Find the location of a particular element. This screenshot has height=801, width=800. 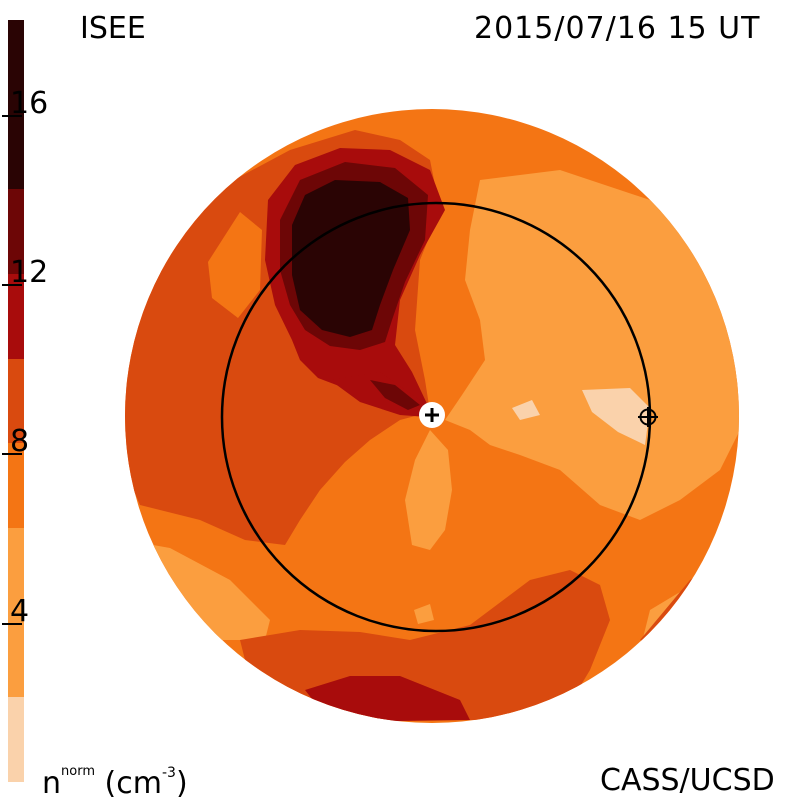

quantity-base: n is located at coordinates (52, 783).